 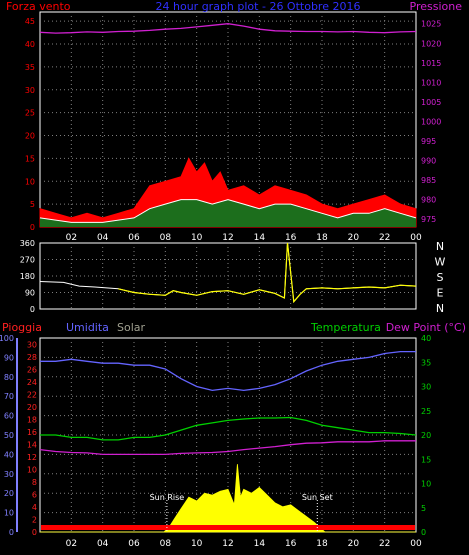 I want to click on humidity-tick-label: 30, so click(x=9, y=474).